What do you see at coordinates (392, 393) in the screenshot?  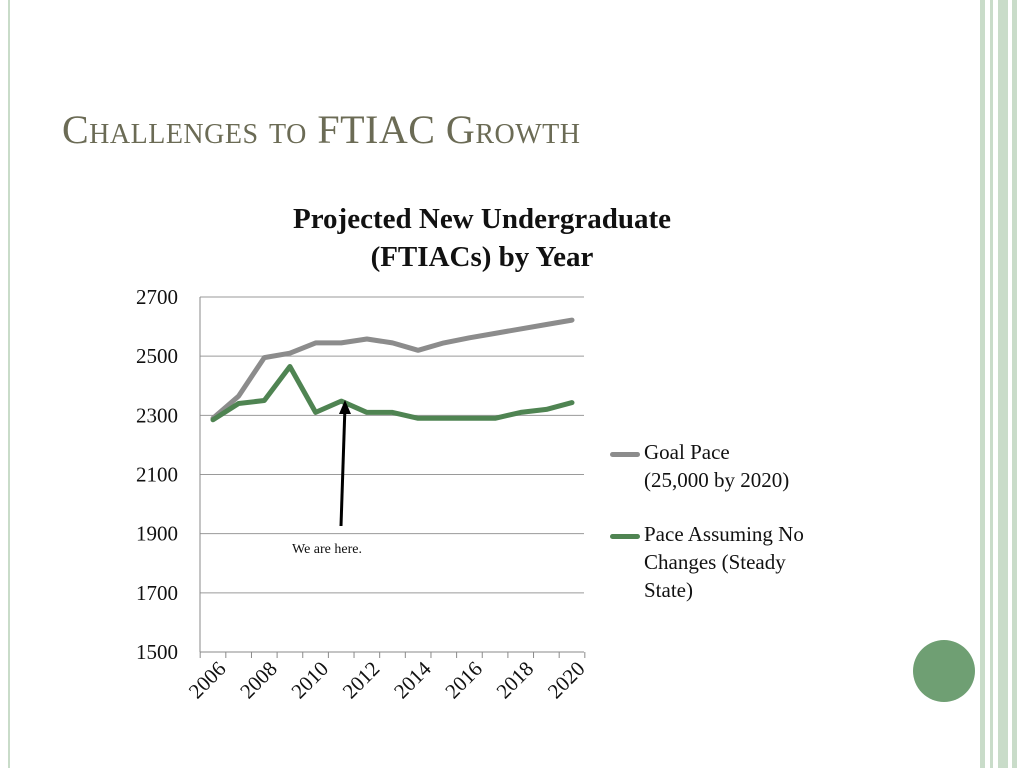 I see `series-line-steady-state` at bounding box center [392, 393].